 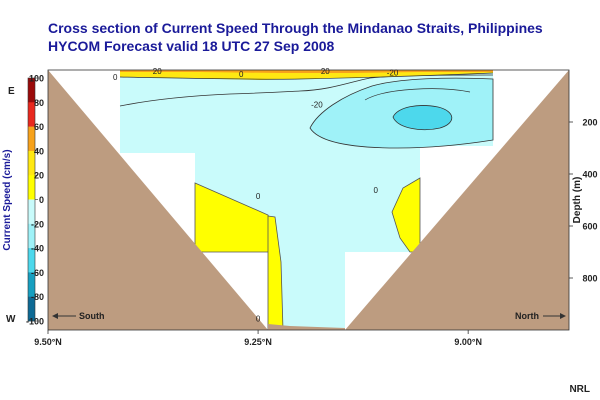 What do you see at coordinates (41, 200) in the screenshot?
I see `colorbar-tick-label: 0` at bounding box center [41, 200].